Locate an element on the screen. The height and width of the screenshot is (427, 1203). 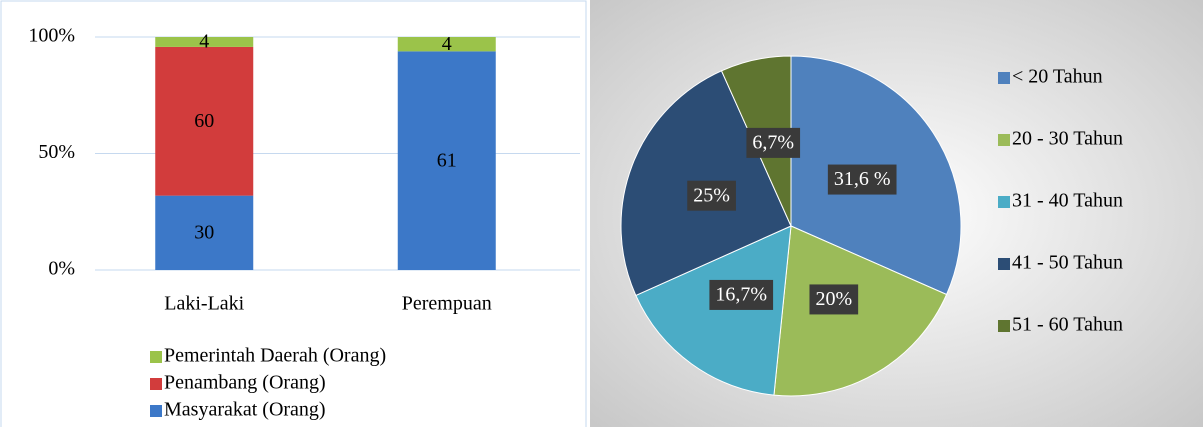
legend-label: Masyarakat (Orang) is located at coordinates (245, 410).